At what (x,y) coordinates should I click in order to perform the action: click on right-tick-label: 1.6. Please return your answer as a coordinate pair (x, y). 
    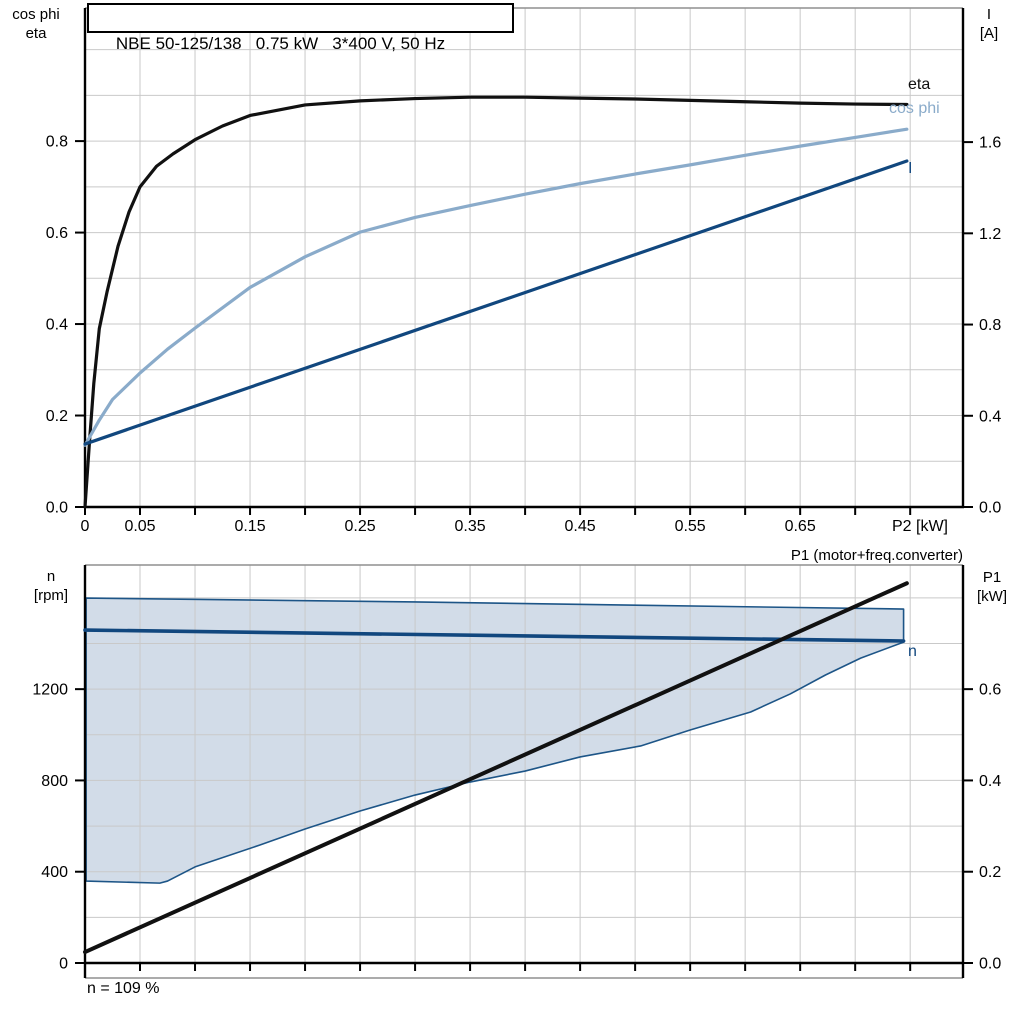
    Looking at the image, I should click on (990, 143).